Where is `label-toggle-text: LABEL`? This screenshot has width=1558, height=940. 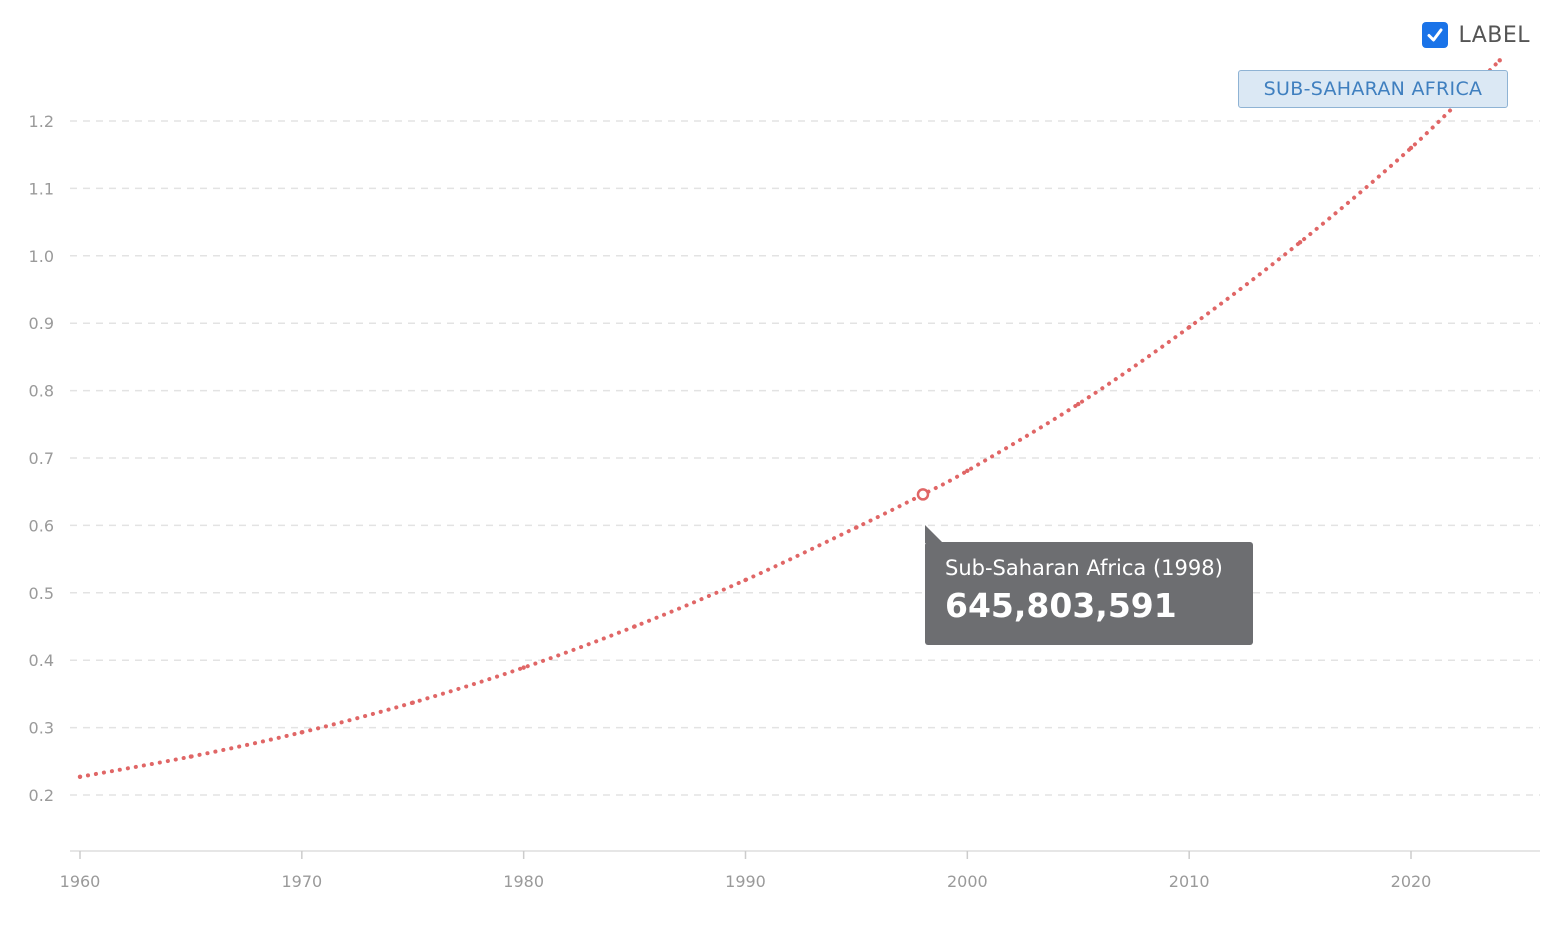
label-toggle-text: LABEL is located at coordinates (1494, 35).